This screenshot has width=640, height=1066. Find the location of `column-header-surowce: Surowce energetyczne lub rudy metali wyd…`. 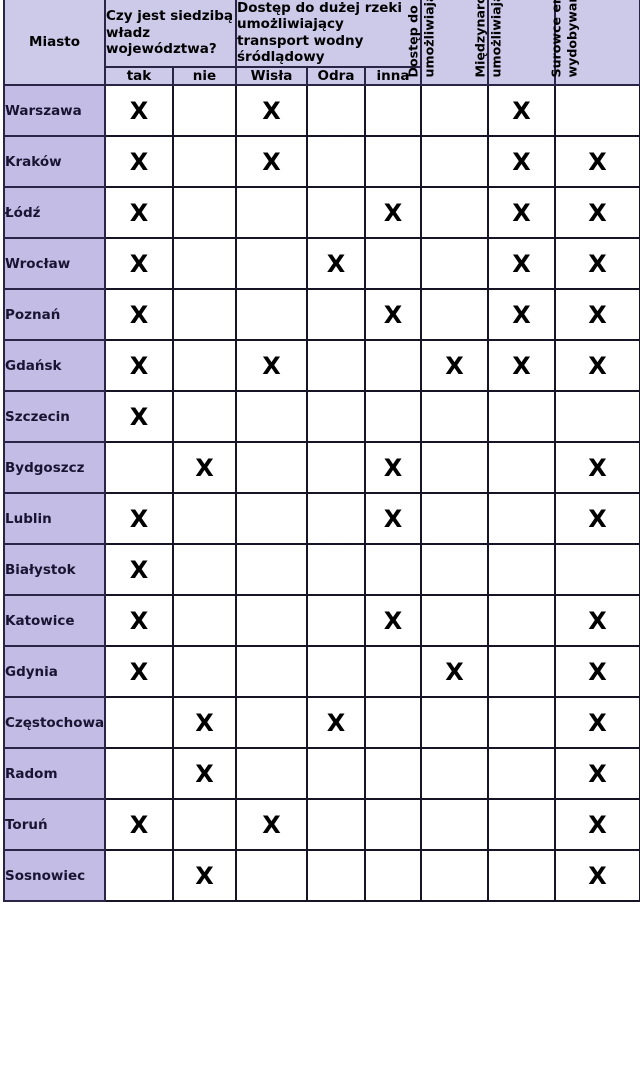

column-header-surowce: Surowce energetyczne lub rudy metali wyd… is located at coordinates (594, 43).